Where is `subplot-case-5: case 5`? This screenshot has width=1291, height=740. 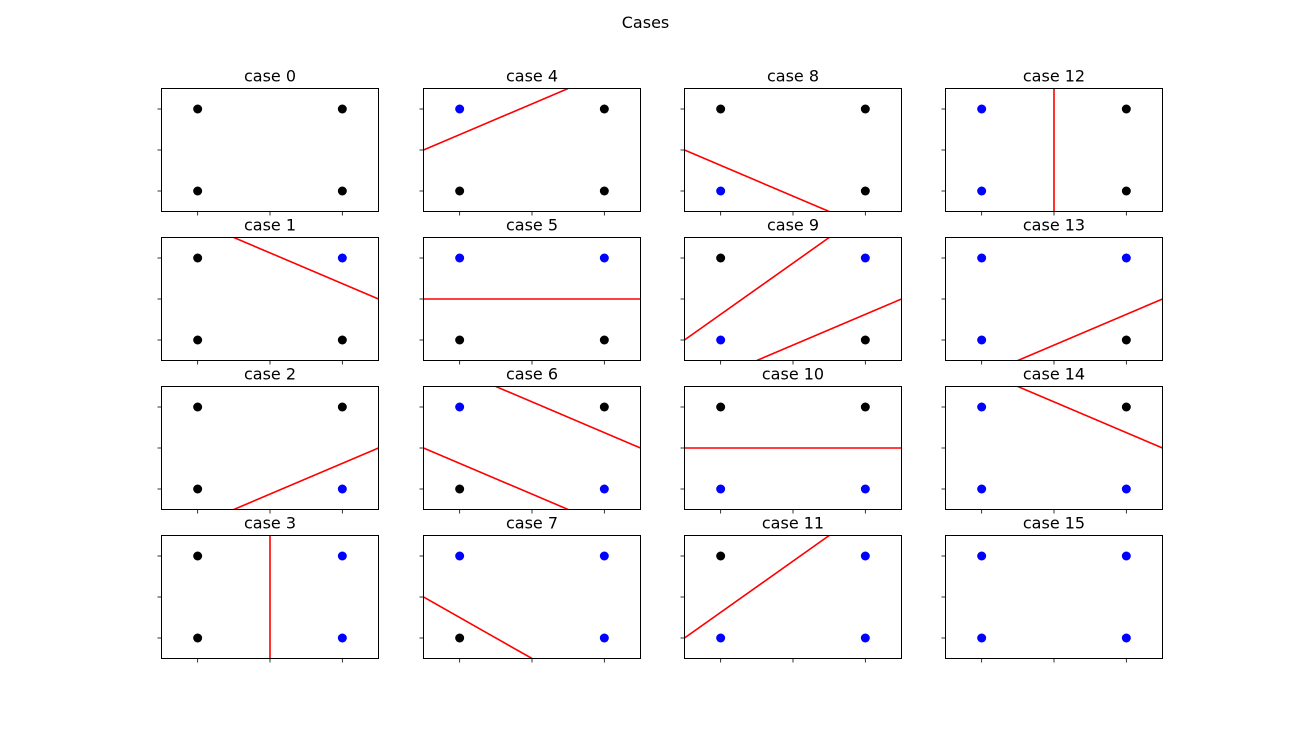
subplot-case-5: case 5 is located at coordinates (530, 290).